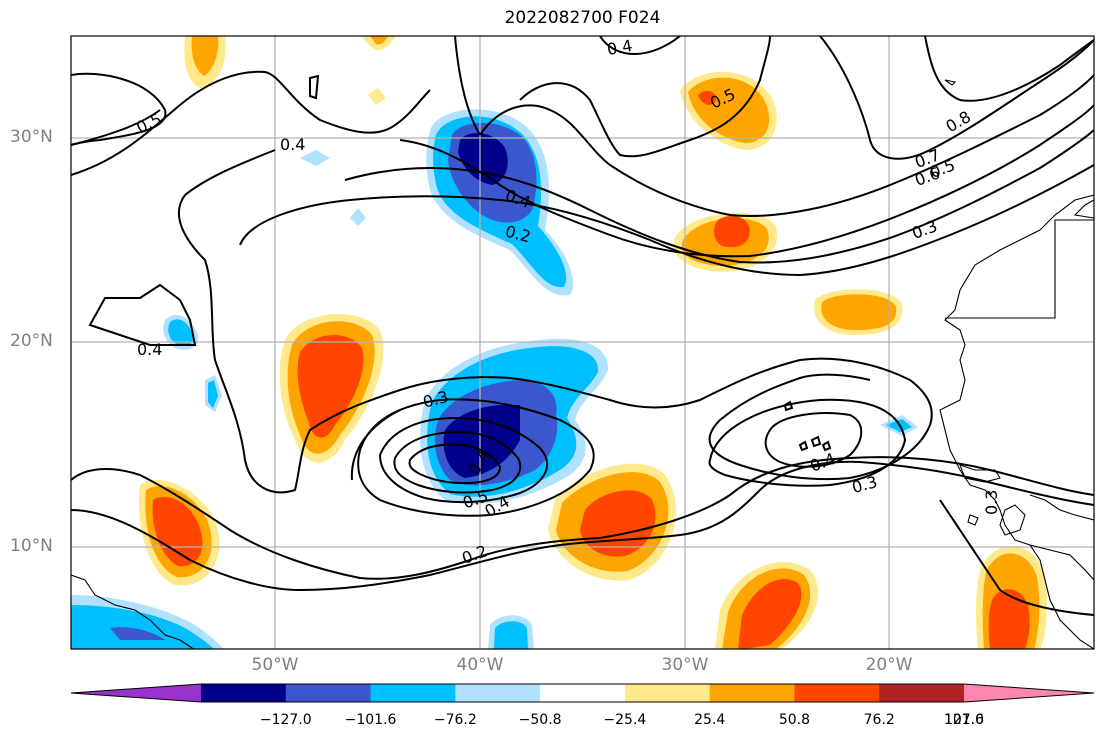 The image size is (1105, 741). What do you see at coordinates (31, 137) in the screenshot?
I see `lat-label-30n: 30°N` at bounding box center [31, 137].